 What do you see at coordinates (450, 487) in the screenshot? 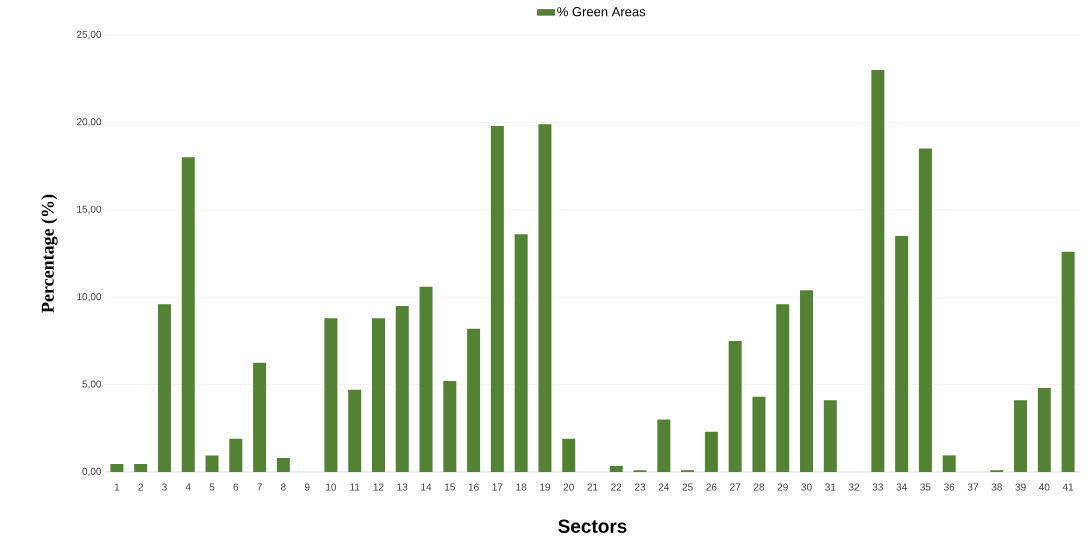
I see `x-tick-label: 15` at bounding box center [450, 487].